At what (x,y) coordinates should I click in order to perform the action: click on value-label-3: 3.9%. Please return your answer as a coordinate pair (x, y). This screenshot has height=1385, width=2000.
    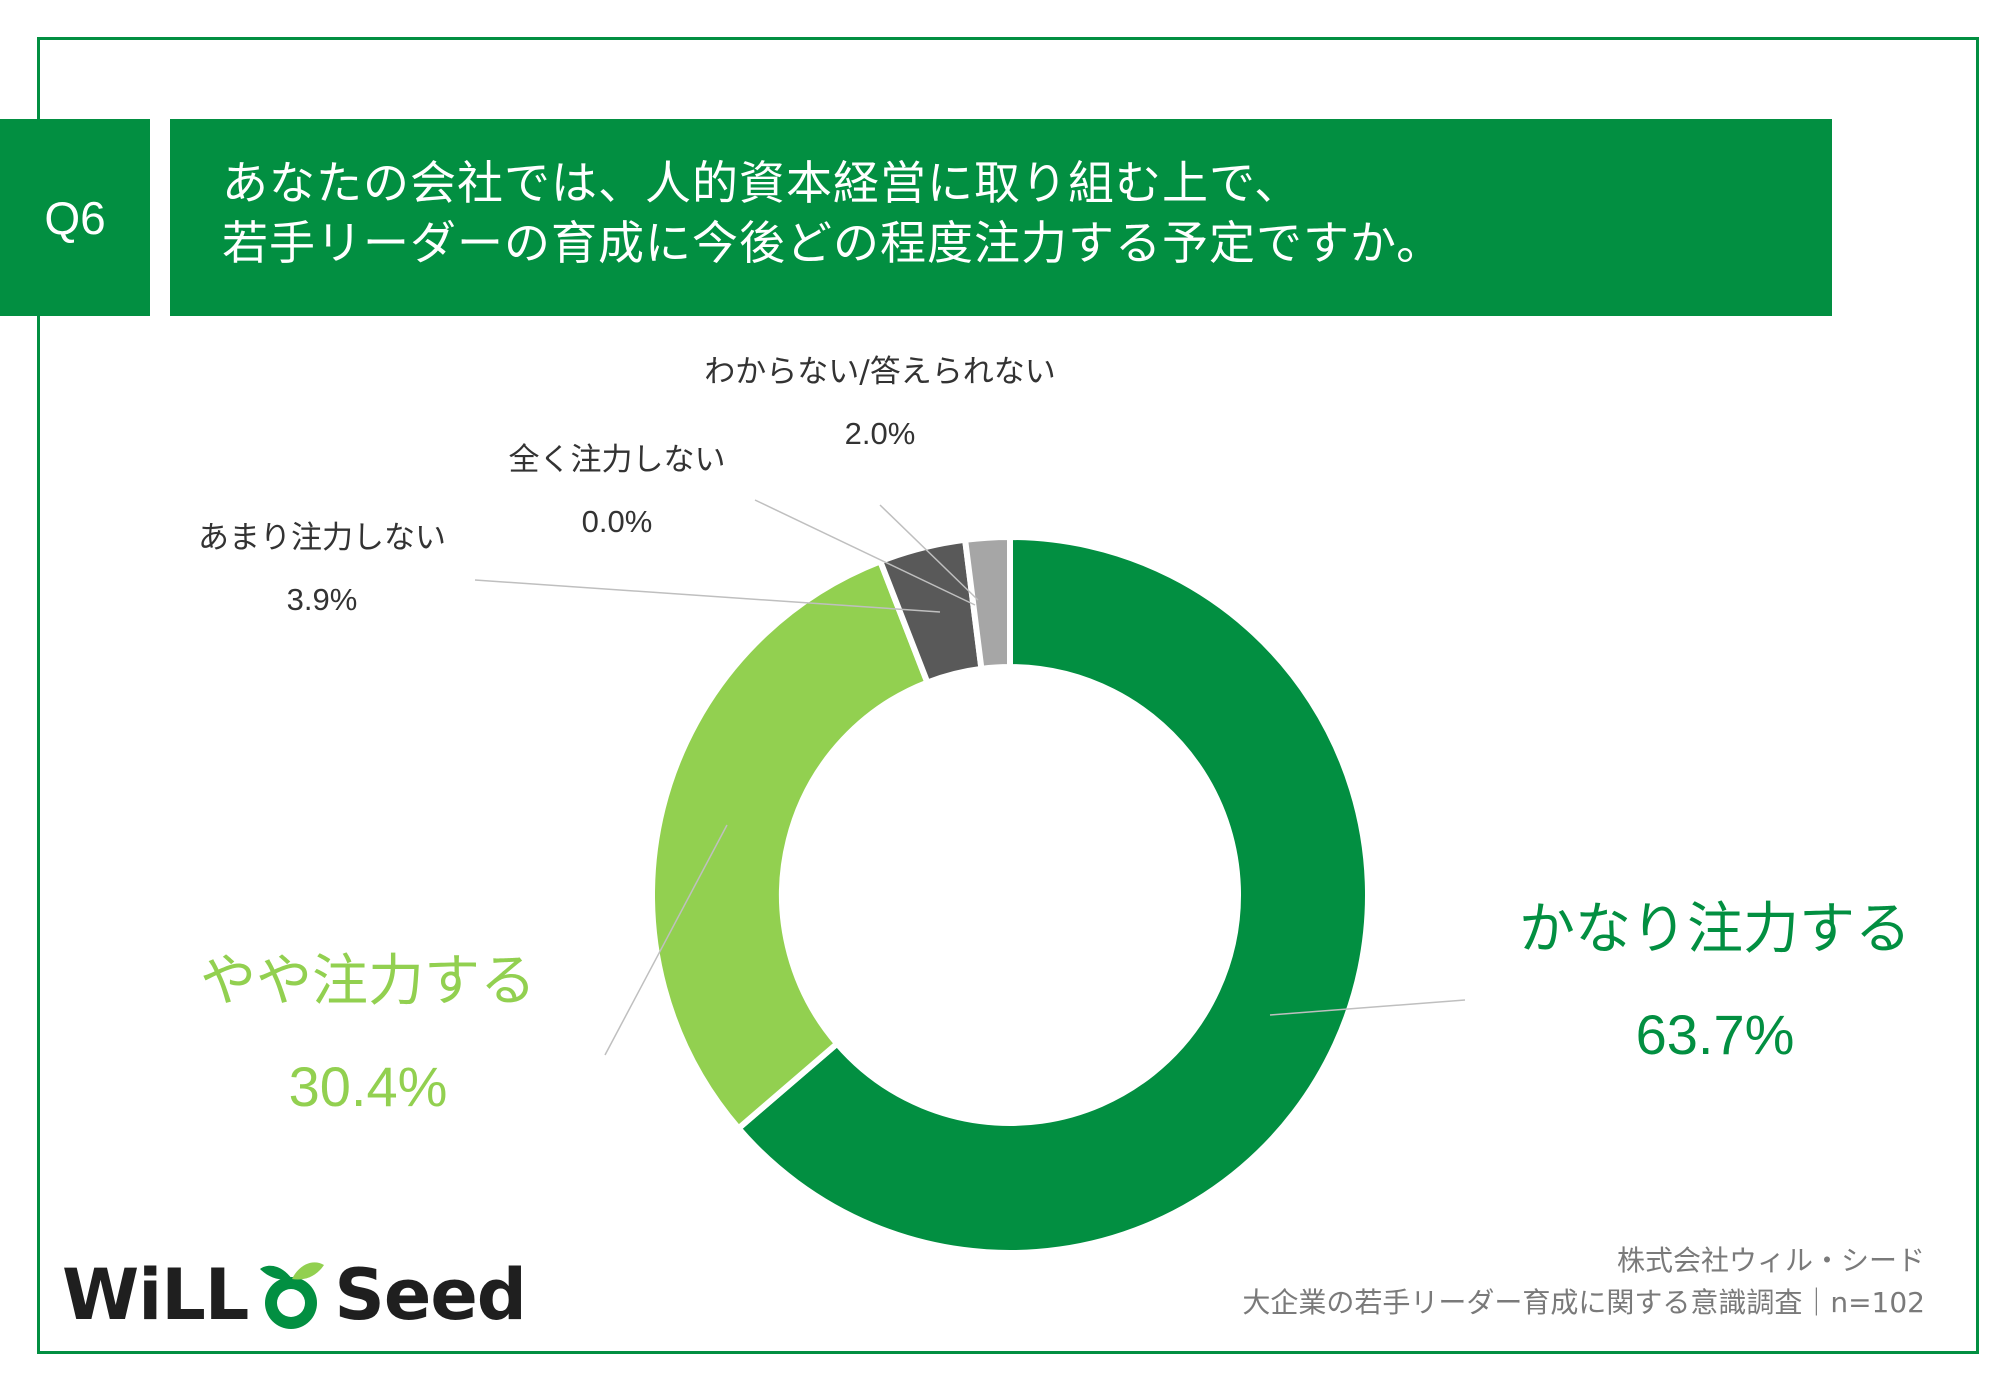
    Looking at the image, I should click on (322, 599).